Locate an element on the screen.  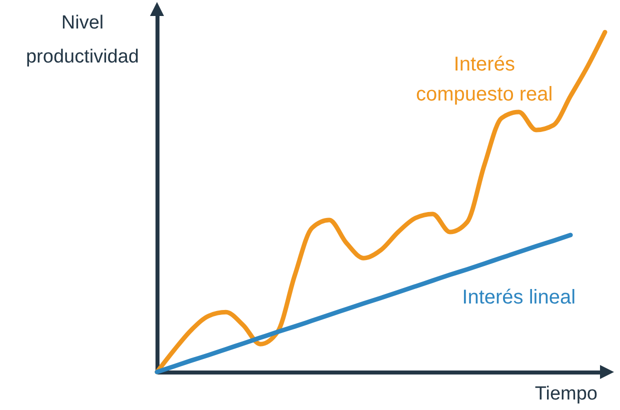
series-label: Interés lineal is located at coordinates (519, 297).